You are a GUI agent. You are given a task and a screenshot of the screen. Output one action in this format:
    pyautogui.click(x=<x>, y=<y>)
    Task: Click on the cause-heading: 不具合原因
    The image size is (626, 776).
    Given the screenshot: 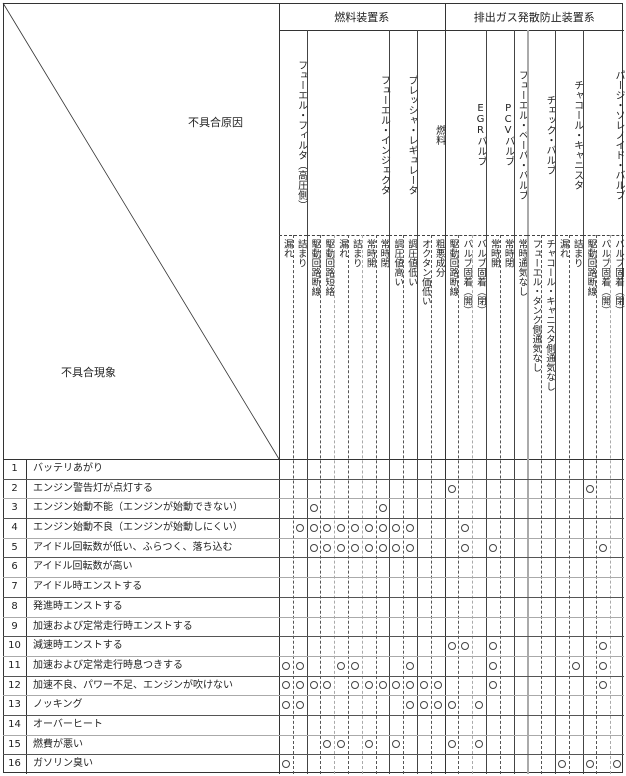 What is the action you would take?
    pyautogui.click(x=215, y=122)
    